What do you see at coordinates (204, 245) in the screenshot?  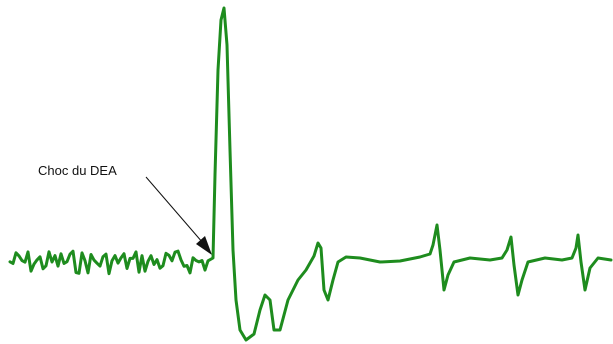 I see `annotation-arrowhead` at bounding box center [204, 245].